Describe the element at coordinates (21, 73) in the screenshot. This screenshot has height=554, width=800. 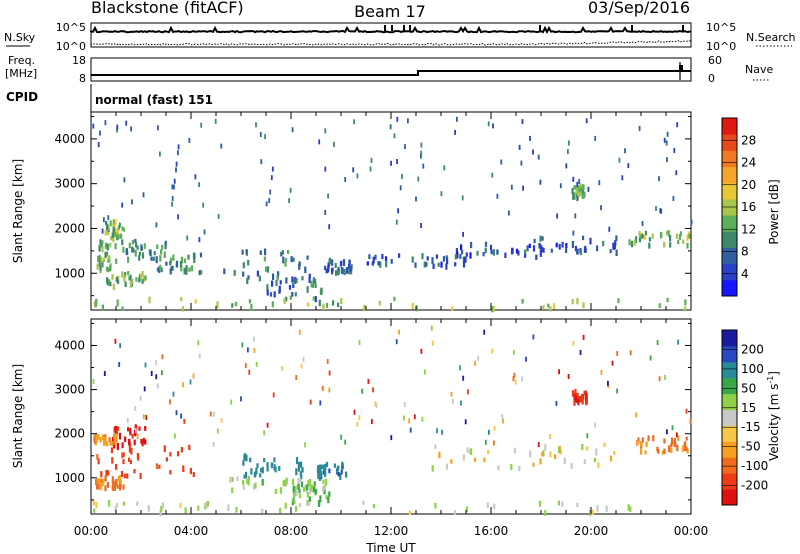
I see `freq-unit: [MHz]` at that location.